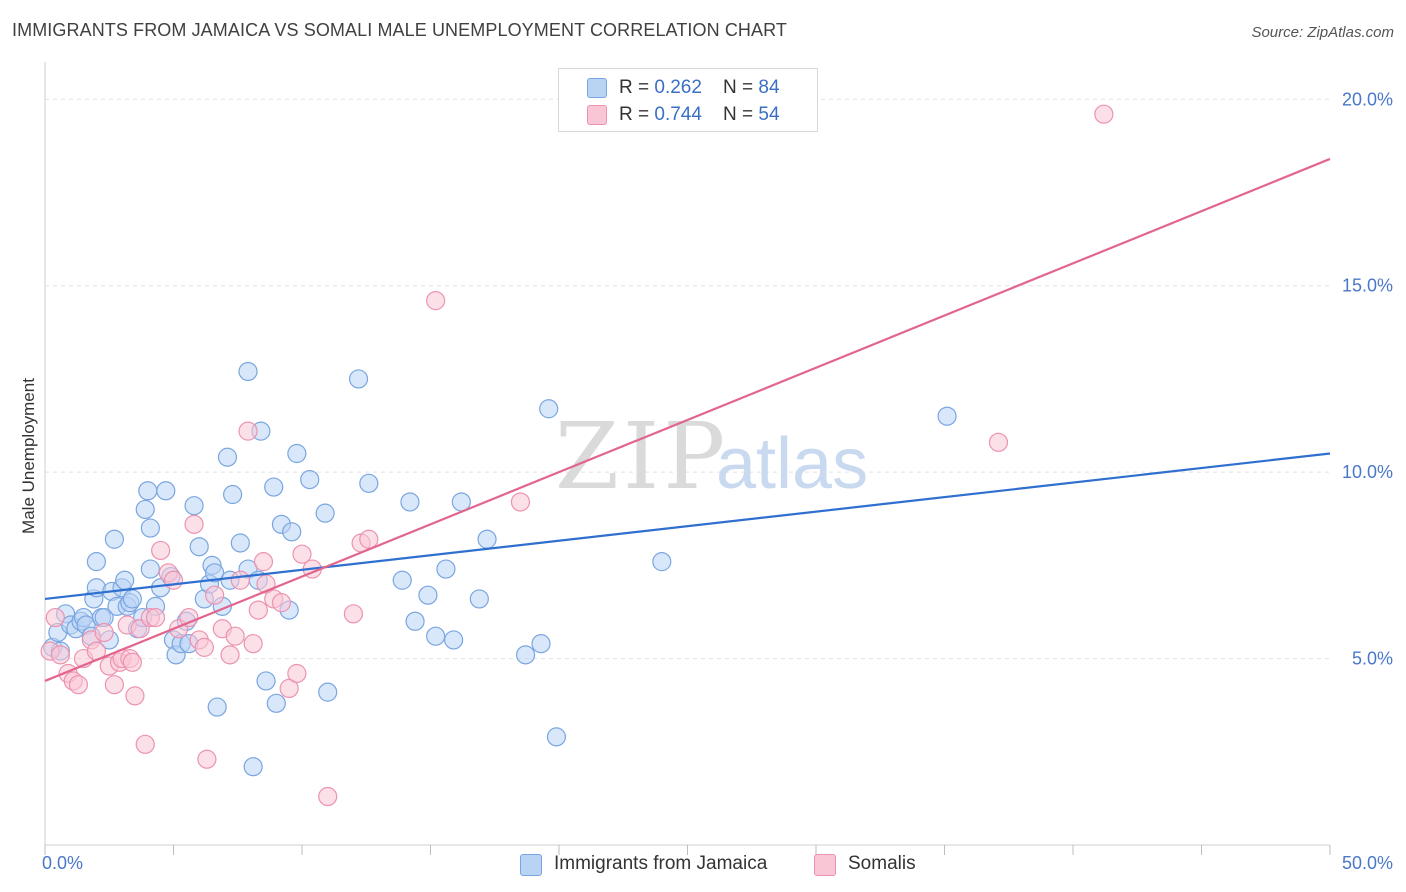 The height and width of the screenshot is (892, 1406). What do you see at coordinates (642, 456) in the screenshot?
I see `watermark-zip: ZIP` at bounding box center [642, 456].